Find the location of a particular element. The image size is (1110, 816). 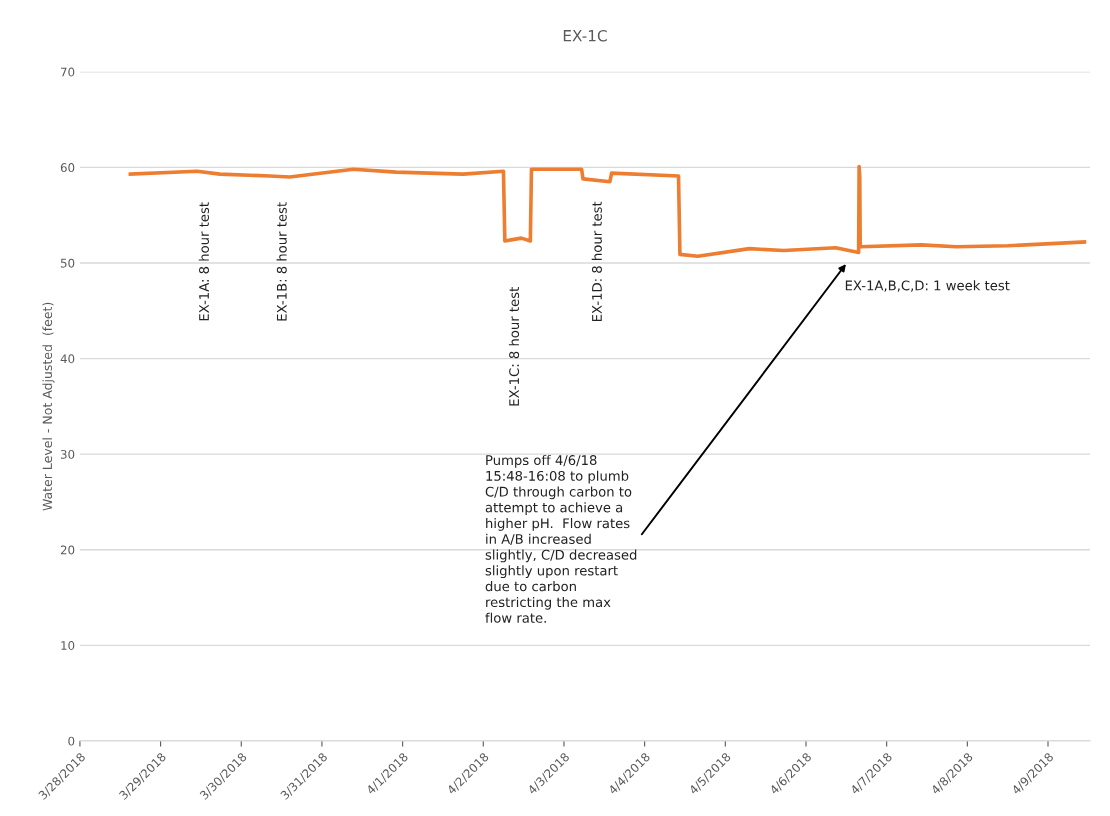

y-axis-title: Water Level - Not Adjusted (feet) is located at coordinates (48, 406).